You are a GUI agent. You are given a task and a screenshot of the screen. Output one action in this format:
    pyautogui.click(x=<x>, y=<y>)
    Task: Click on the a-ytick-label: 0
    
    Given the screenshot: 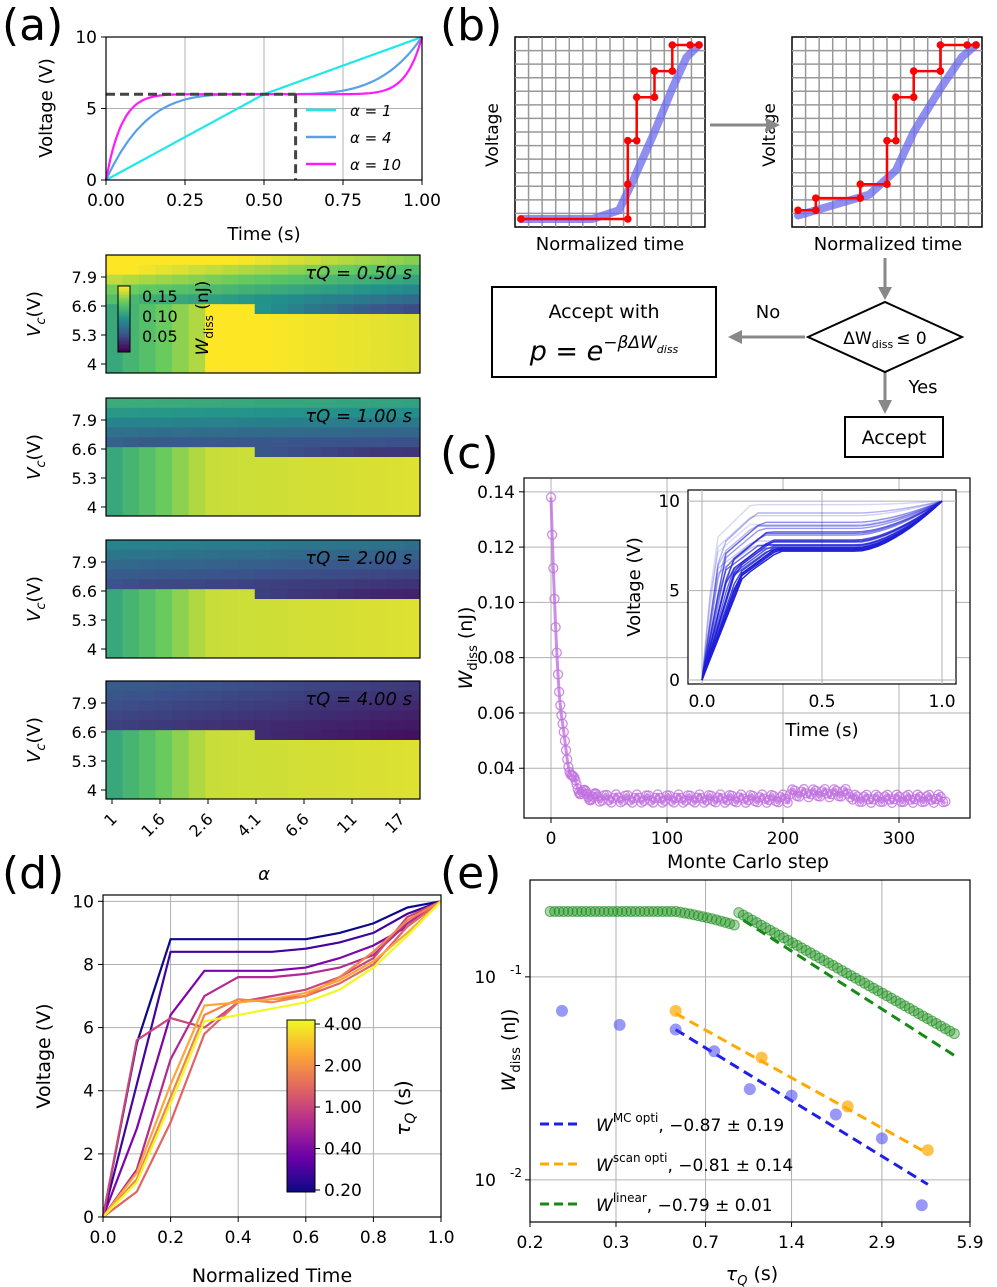 What is the action you would take?
    pyautogui.click(x=91, y=181)
    